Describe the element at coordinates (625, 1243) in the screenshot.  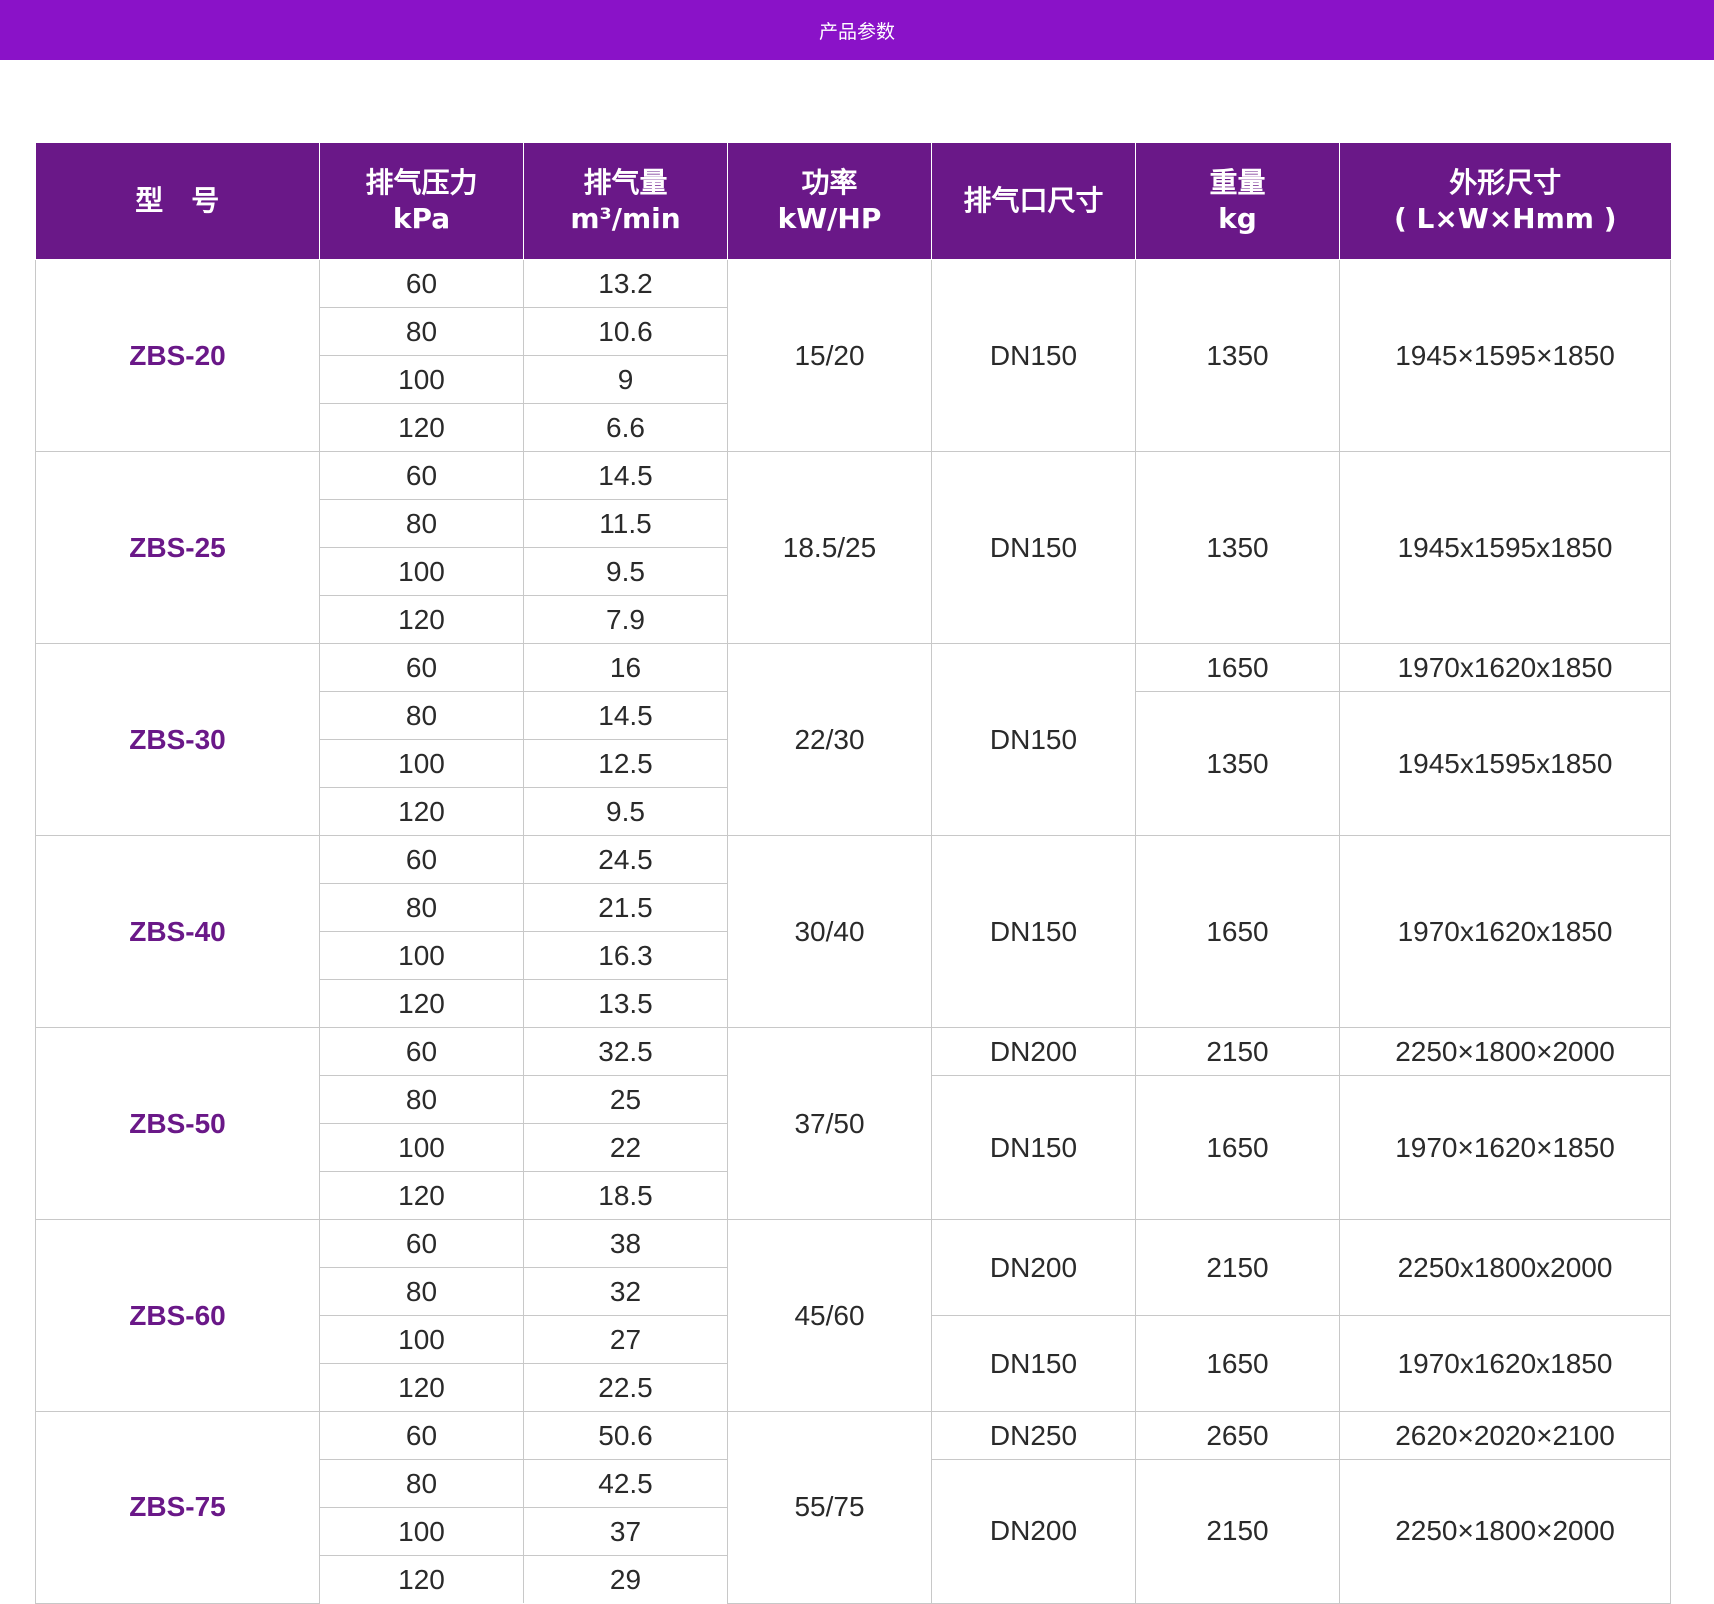
I see `flow-cell: 38` at that location.